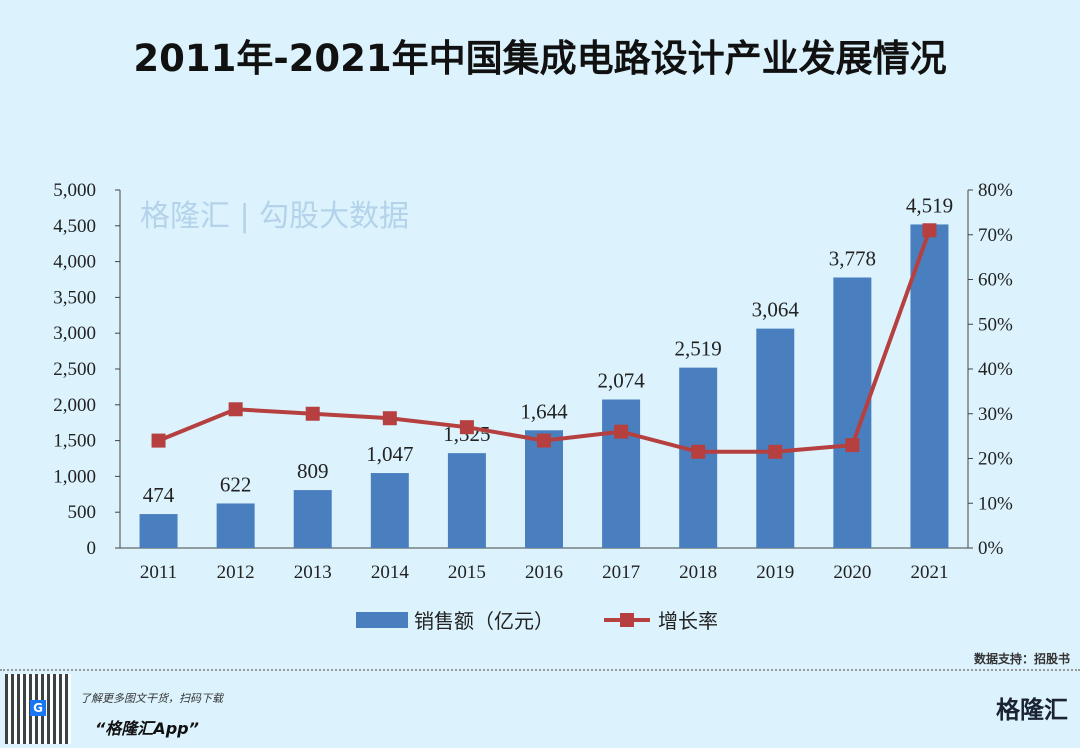  What do you see at coordinates (74, 441) in the screenshot?
I see `y-tick-label: 1,500` at bounding box center [74, 441].